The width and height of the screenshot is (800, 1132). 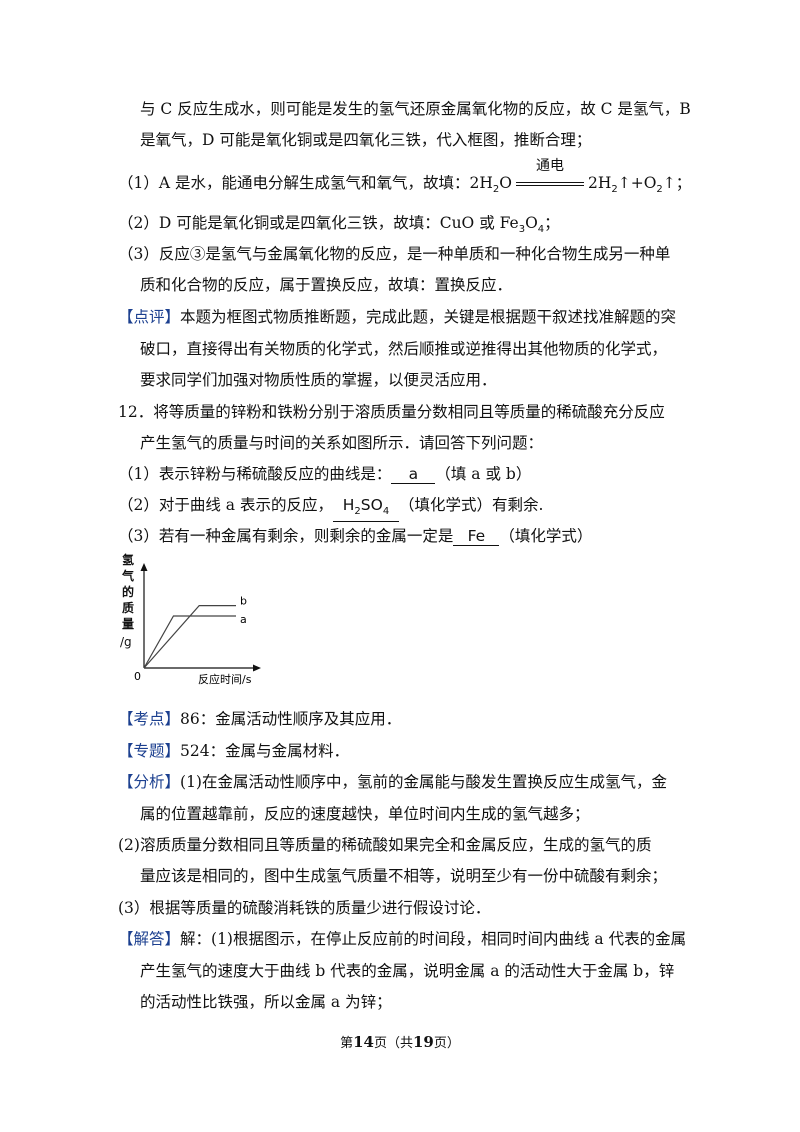 I want to click on curve-a, so click(x=189, y=642).